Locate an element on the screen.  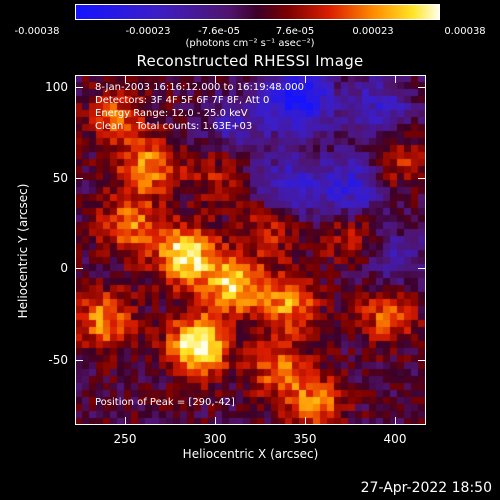
x-tick-label: 300 is located at coordinates (215, 439).